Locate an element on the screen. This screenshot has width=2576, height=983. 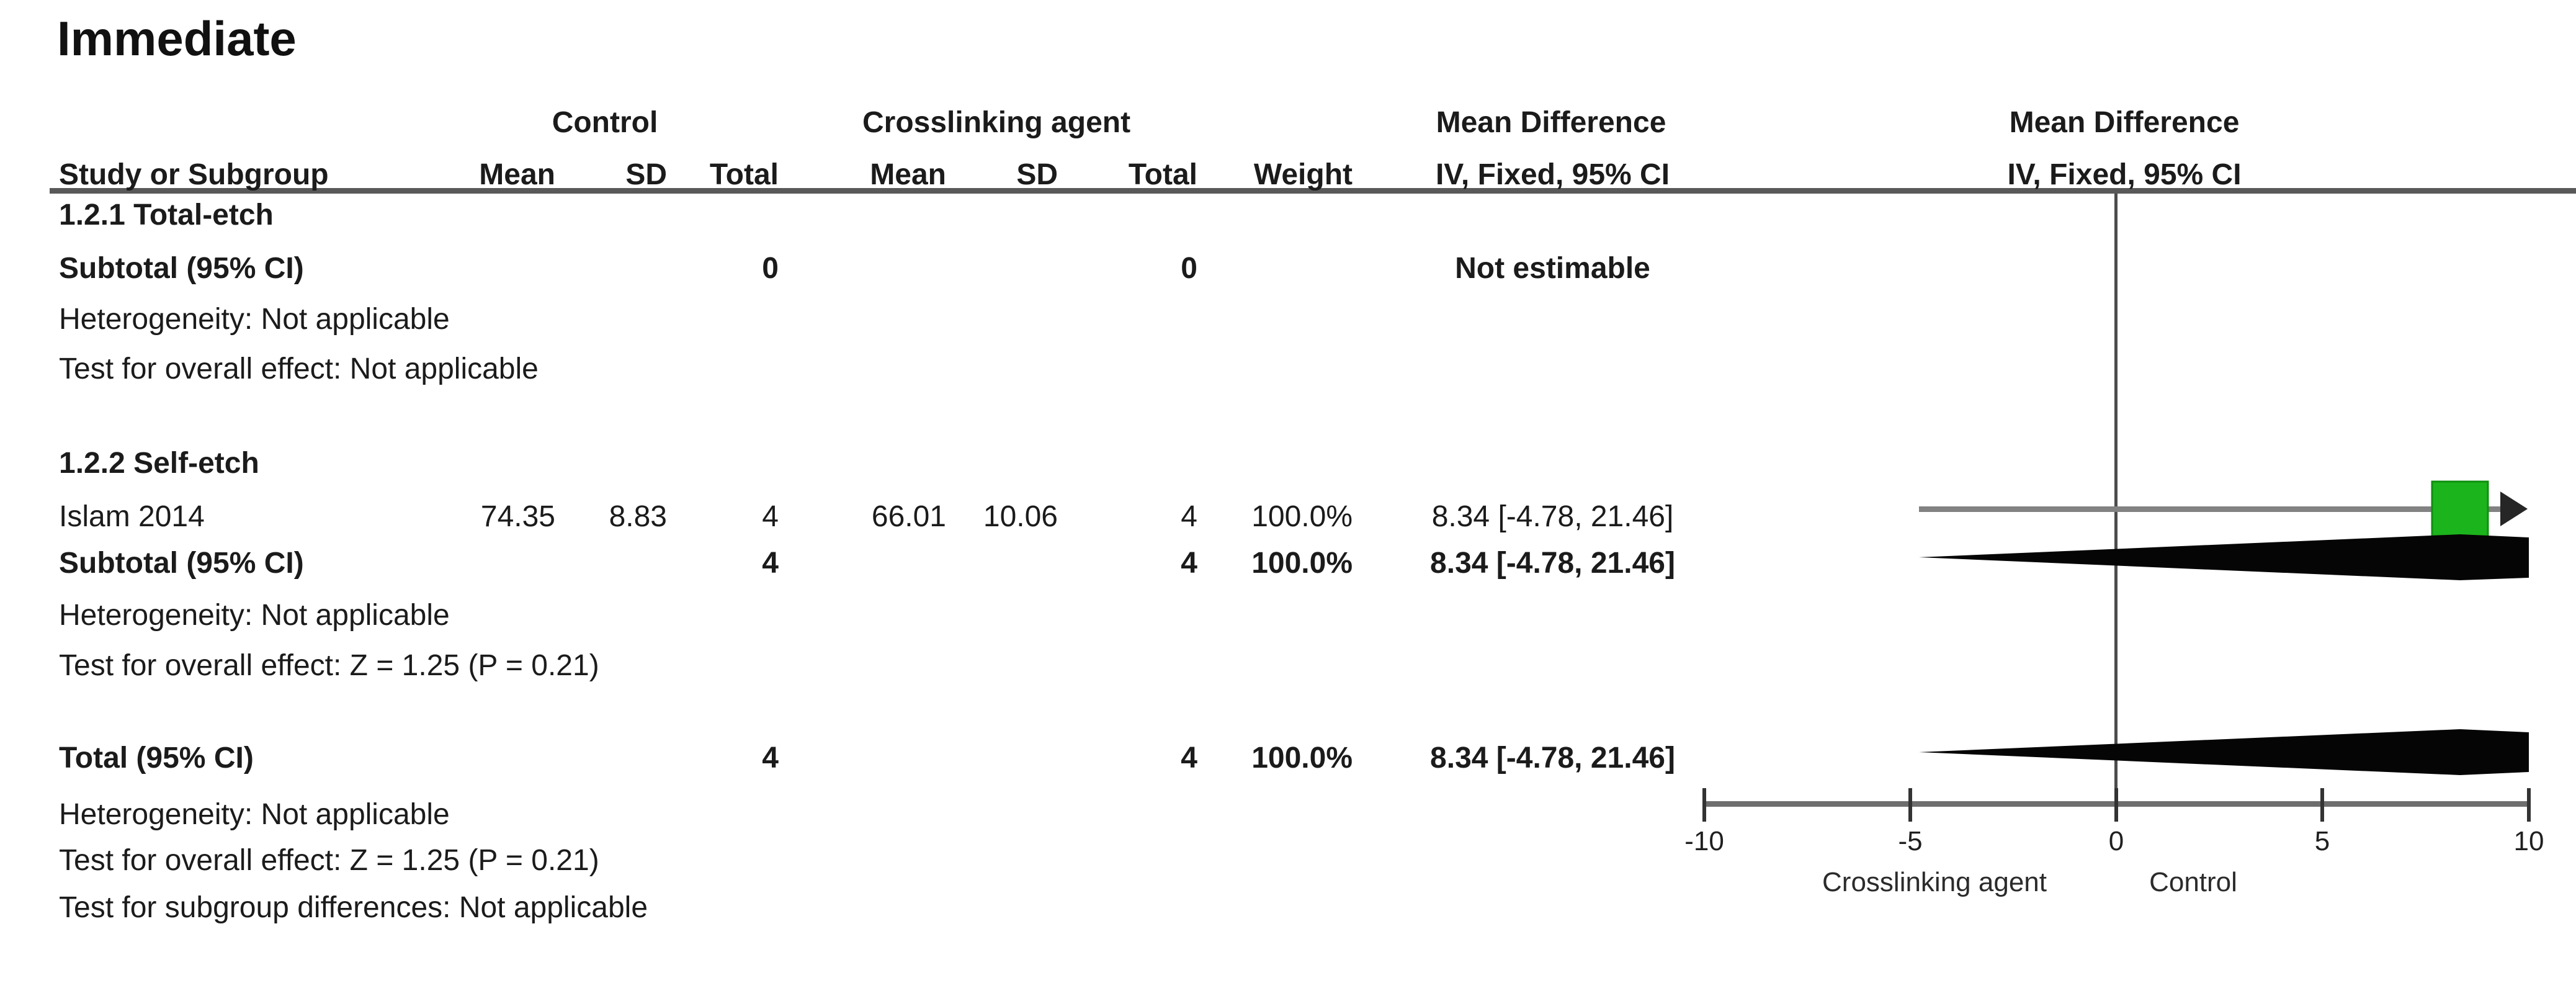
total-control-total: 4 is located at coordinates (770, 758).